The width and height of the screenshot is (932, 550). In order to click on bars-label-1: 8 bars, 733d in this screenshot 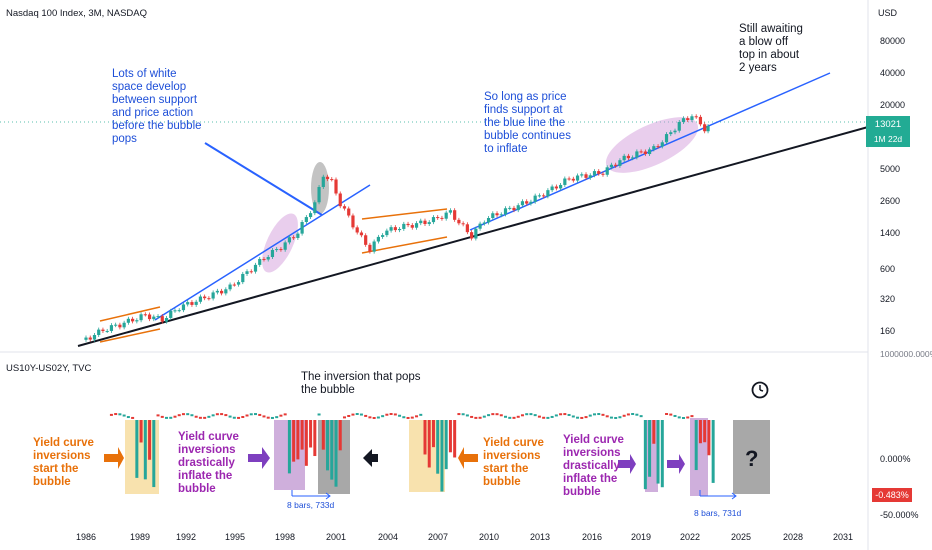, I will do `click(311, 505)`.